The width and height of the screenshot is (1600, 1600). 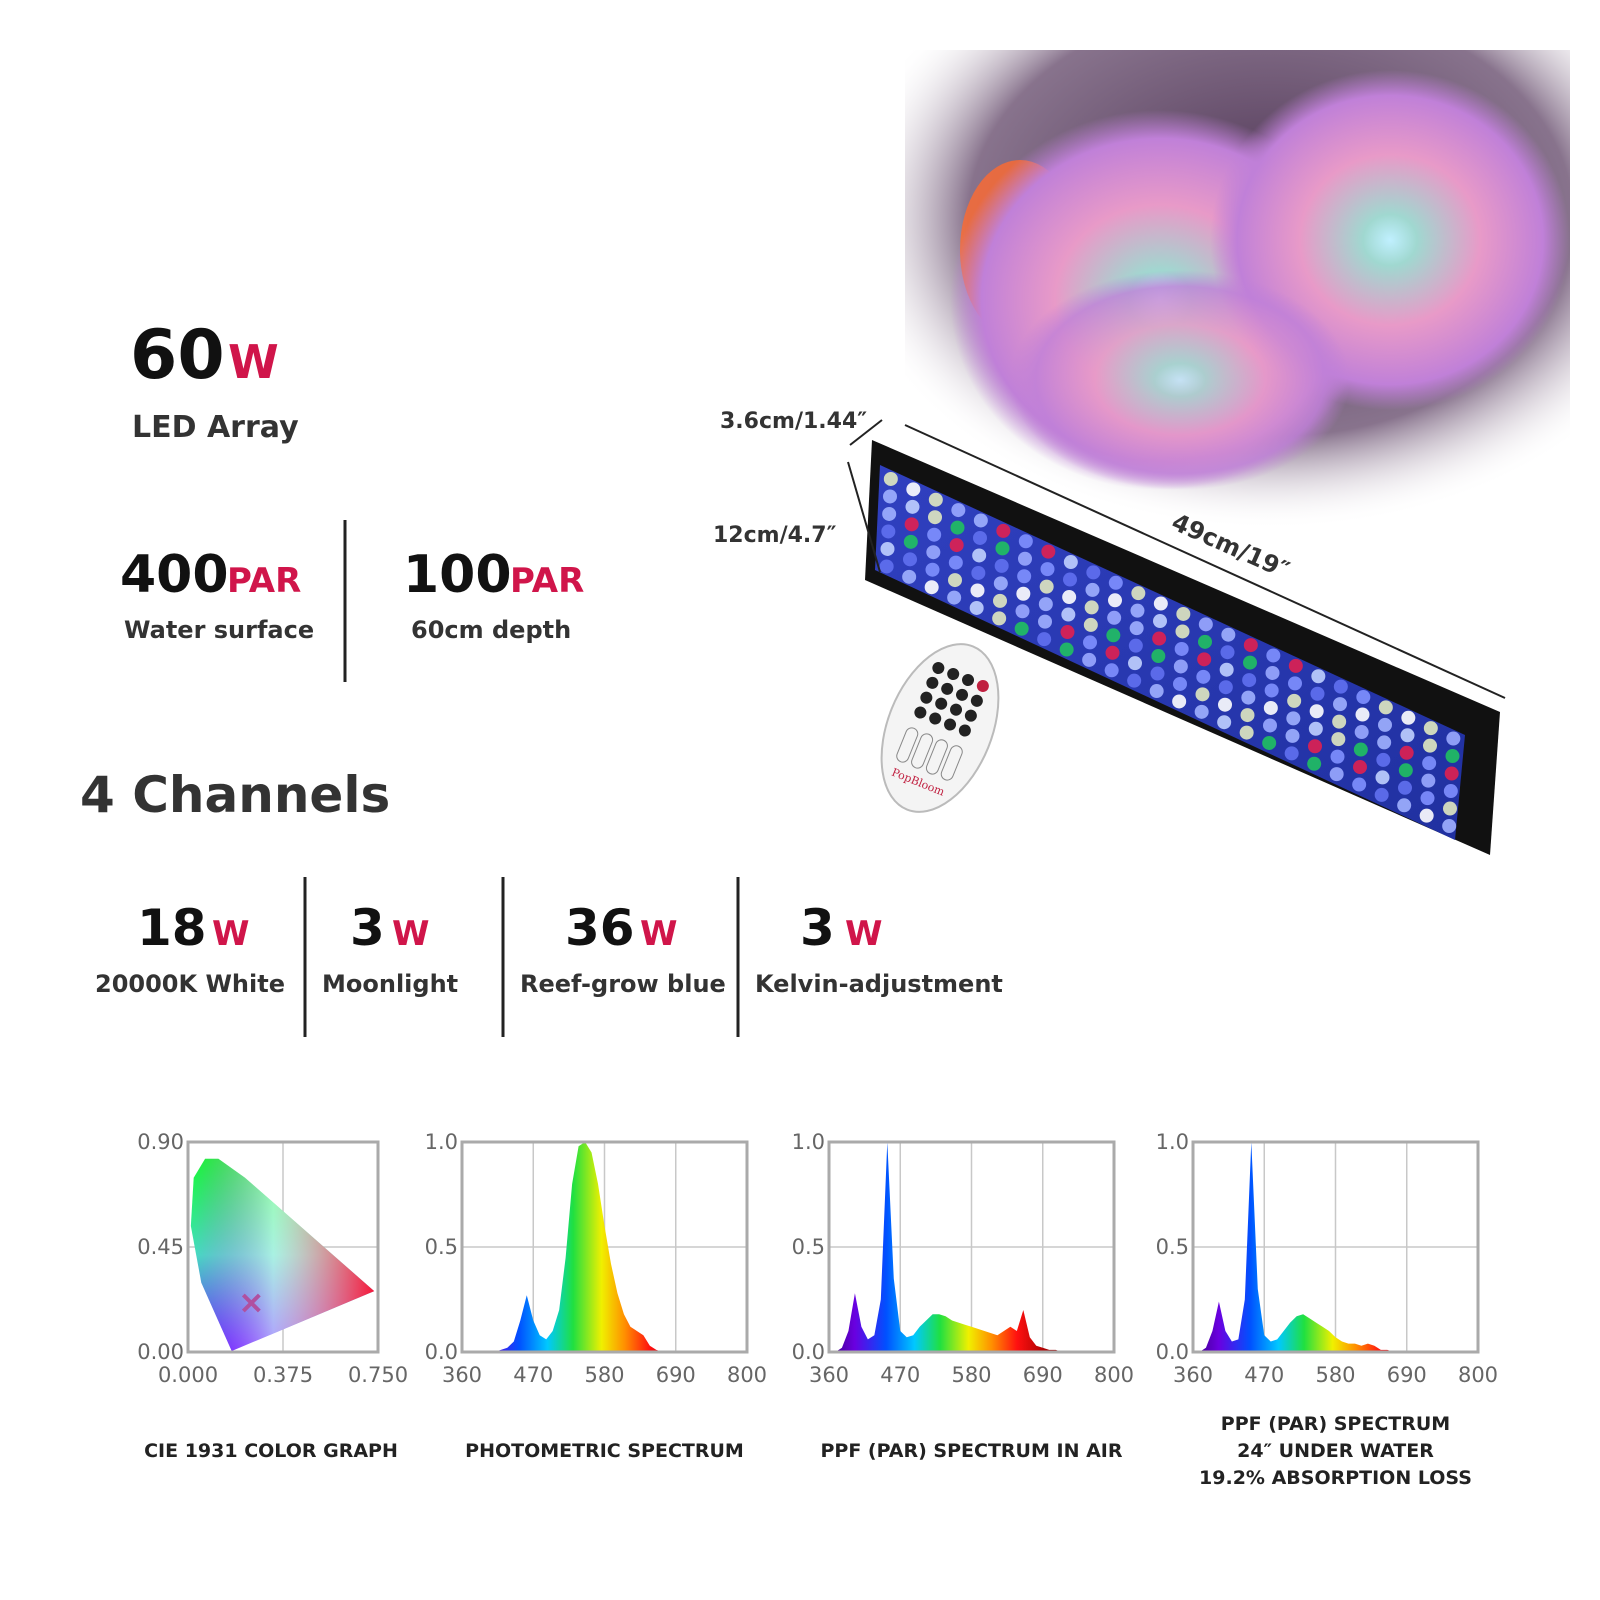 I want to click on y-tick-label: 0.90, so click(x=160, y=1142).